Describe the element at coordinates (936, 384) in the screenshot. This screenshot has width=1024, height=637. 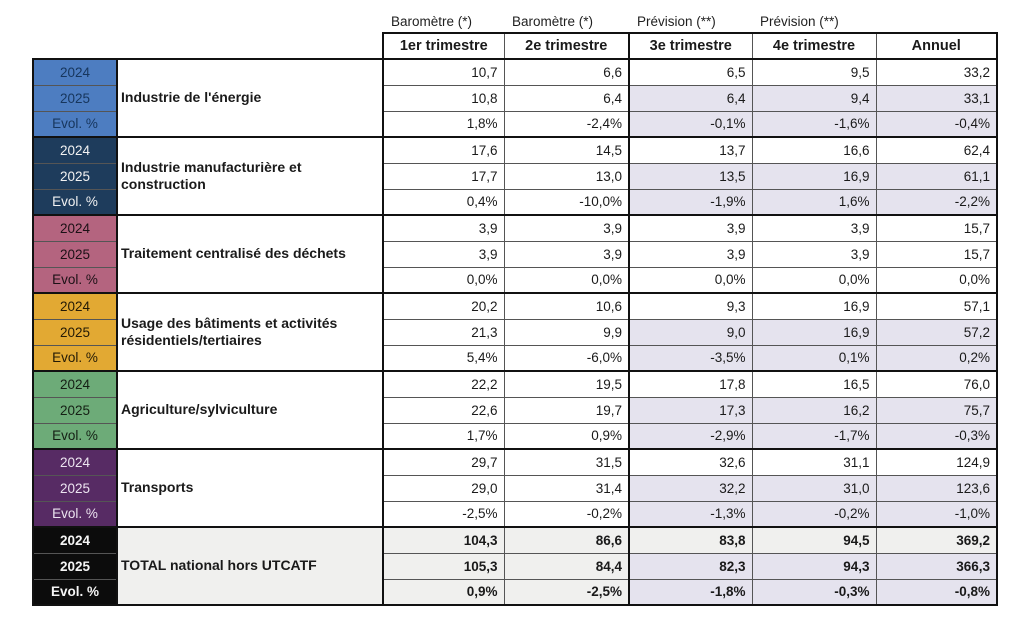
I see `value-cell: 76,0` at that location.